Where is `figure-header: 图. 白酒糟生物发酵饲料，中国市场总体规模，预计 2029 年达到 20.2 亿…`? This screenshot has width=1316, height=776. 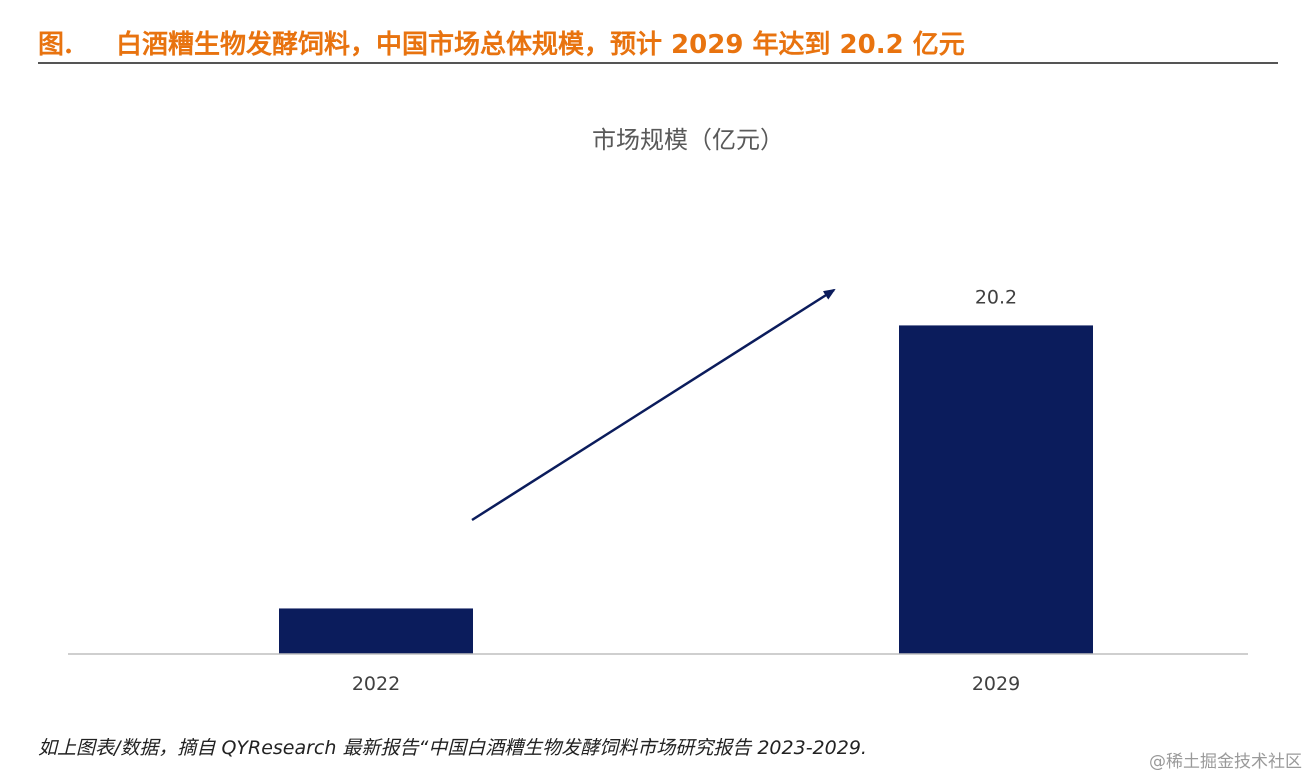
figure-header: 图. 白酒糟生物发酵饲料，中国市场总体规模，预计 2029 年达到 20.2 亿… is located at coordinates (658, 43).